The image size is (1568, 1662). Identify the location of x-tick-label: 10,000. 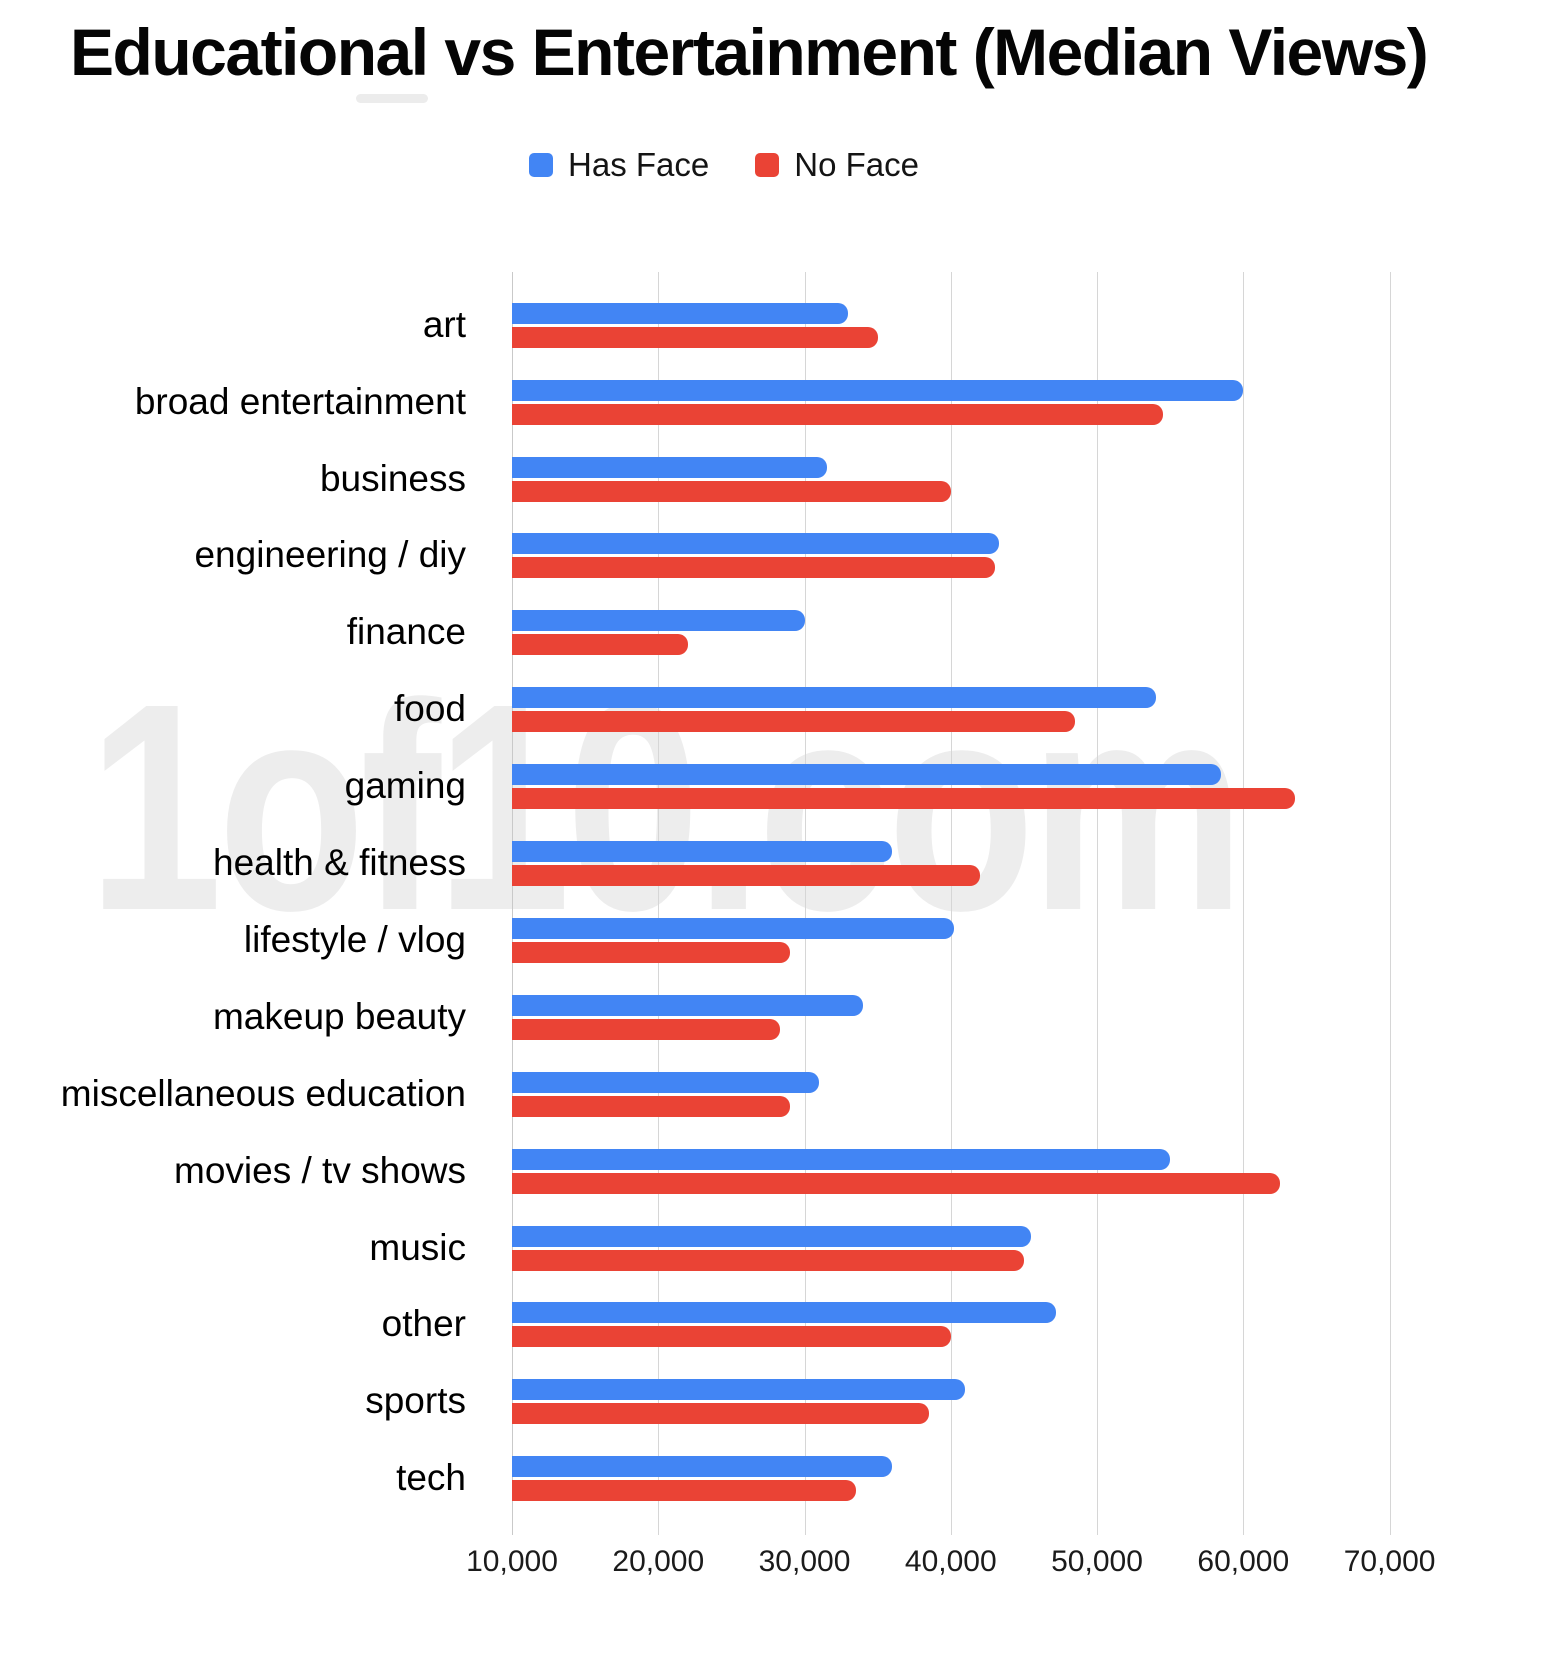
(512, 1561).